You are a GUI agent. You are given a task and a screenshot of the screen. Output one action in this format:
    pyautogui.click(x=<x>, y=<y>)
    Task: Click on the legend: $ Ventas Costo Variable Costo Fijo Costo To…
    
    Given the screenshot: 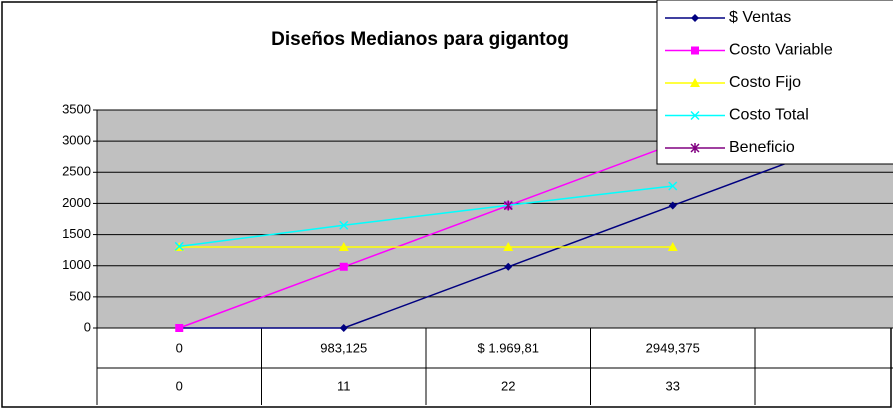 What is the action you would take?
    pyautogui.click(x=774, y=82)
    